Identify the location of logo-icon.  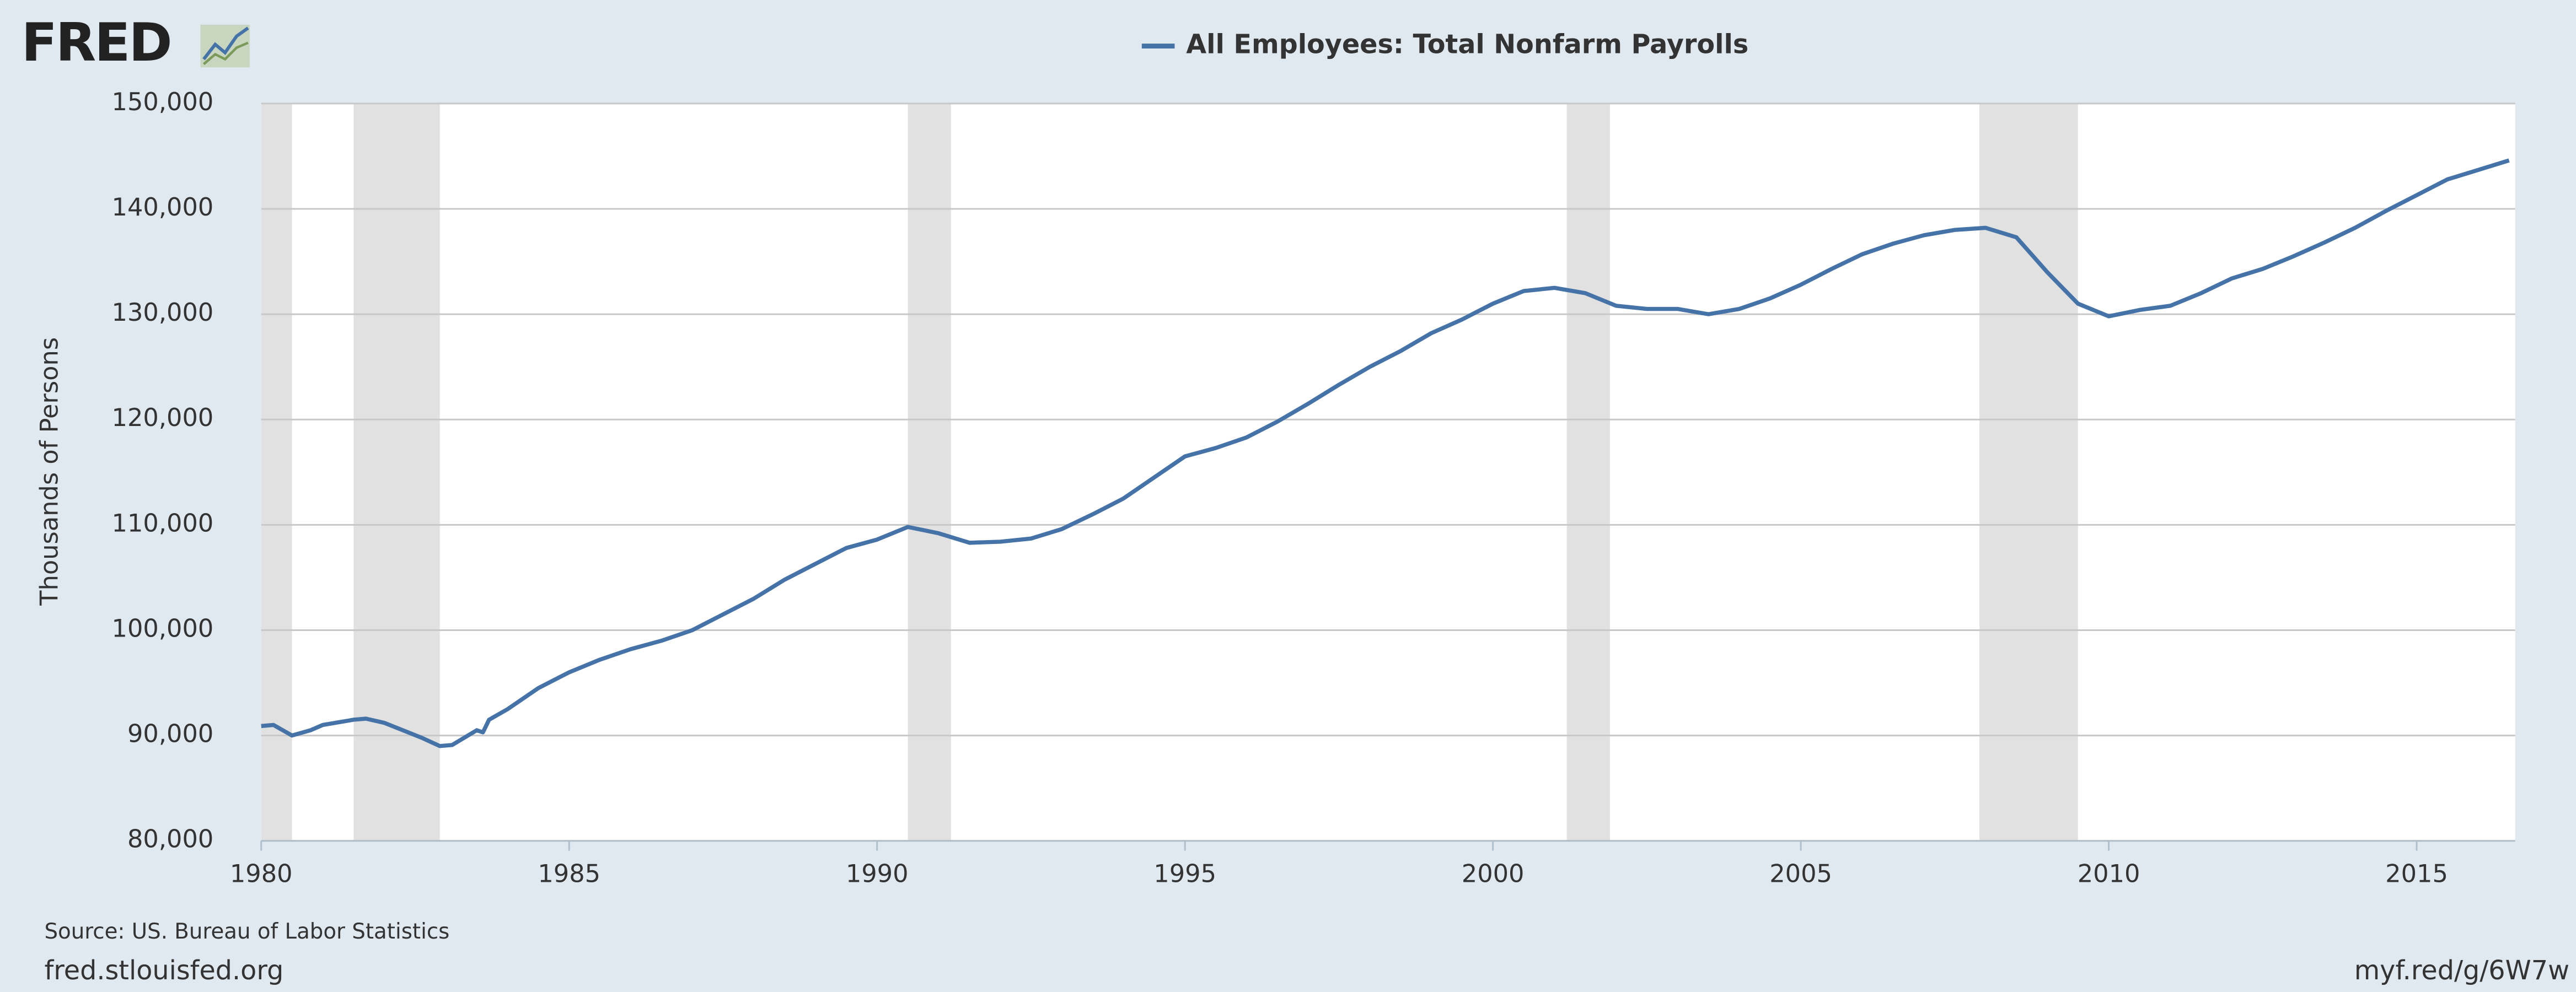
(225, 46).